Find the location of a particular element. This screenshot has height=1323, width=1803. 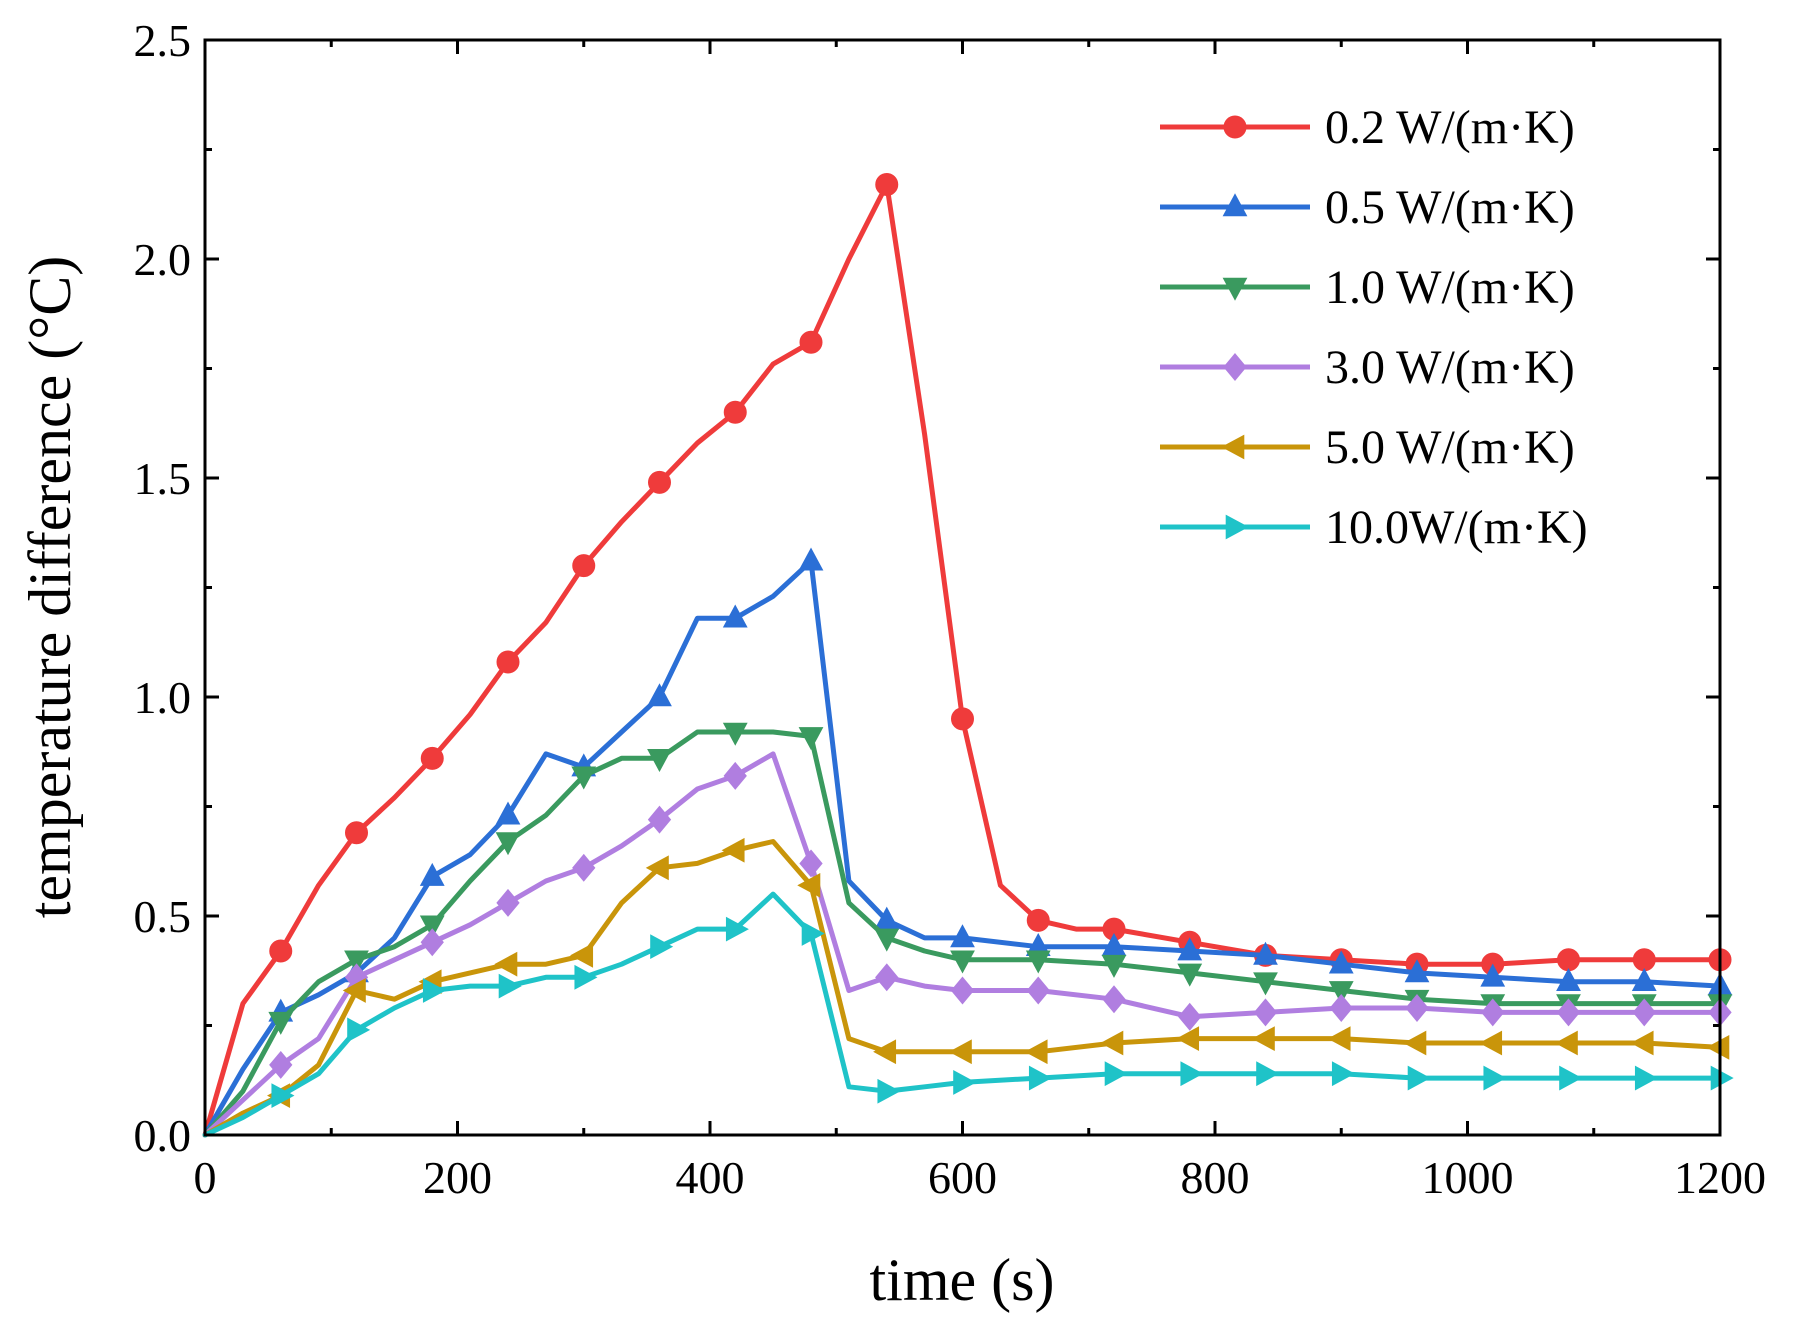

legend-label: 0.2 W/(m·K) is located at coordinates (1450, 127).